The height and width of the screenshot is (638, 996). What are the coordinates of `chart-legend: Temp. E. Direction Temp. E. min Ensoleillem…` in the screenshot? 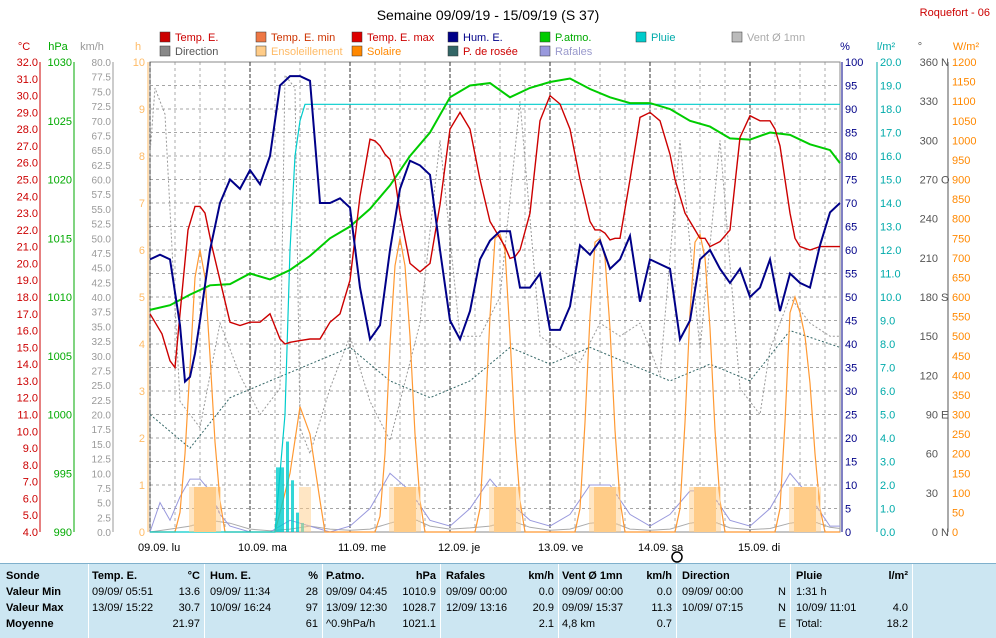 It's located at (482, 44).